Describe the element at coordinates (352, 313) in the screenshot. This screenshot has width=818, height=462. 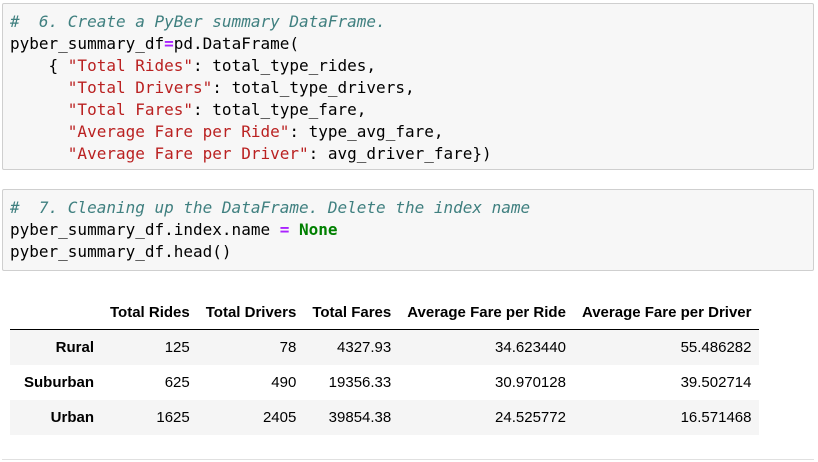
I see `column-header: Total Fares` at that location.